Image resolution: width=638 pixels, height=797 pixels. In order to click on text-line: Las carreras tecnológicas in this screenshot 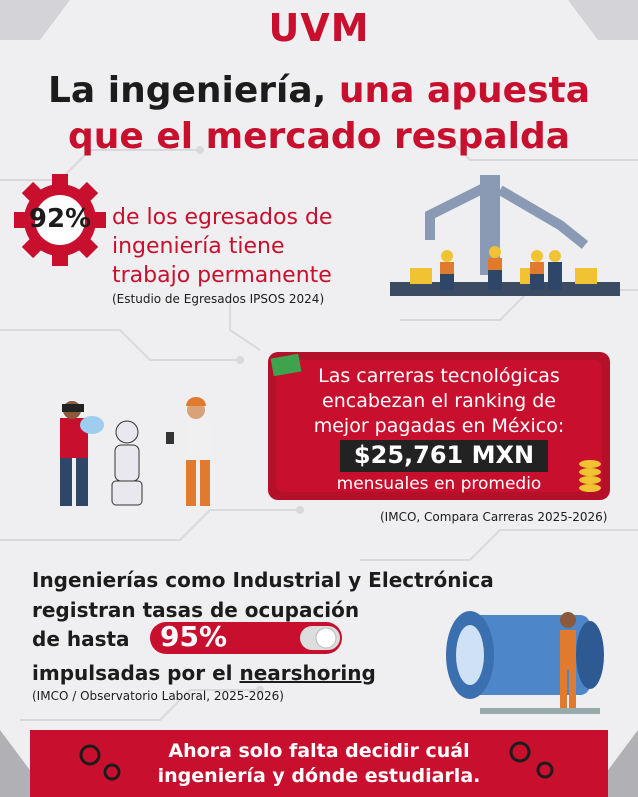, I will do `click(439, 376)`.